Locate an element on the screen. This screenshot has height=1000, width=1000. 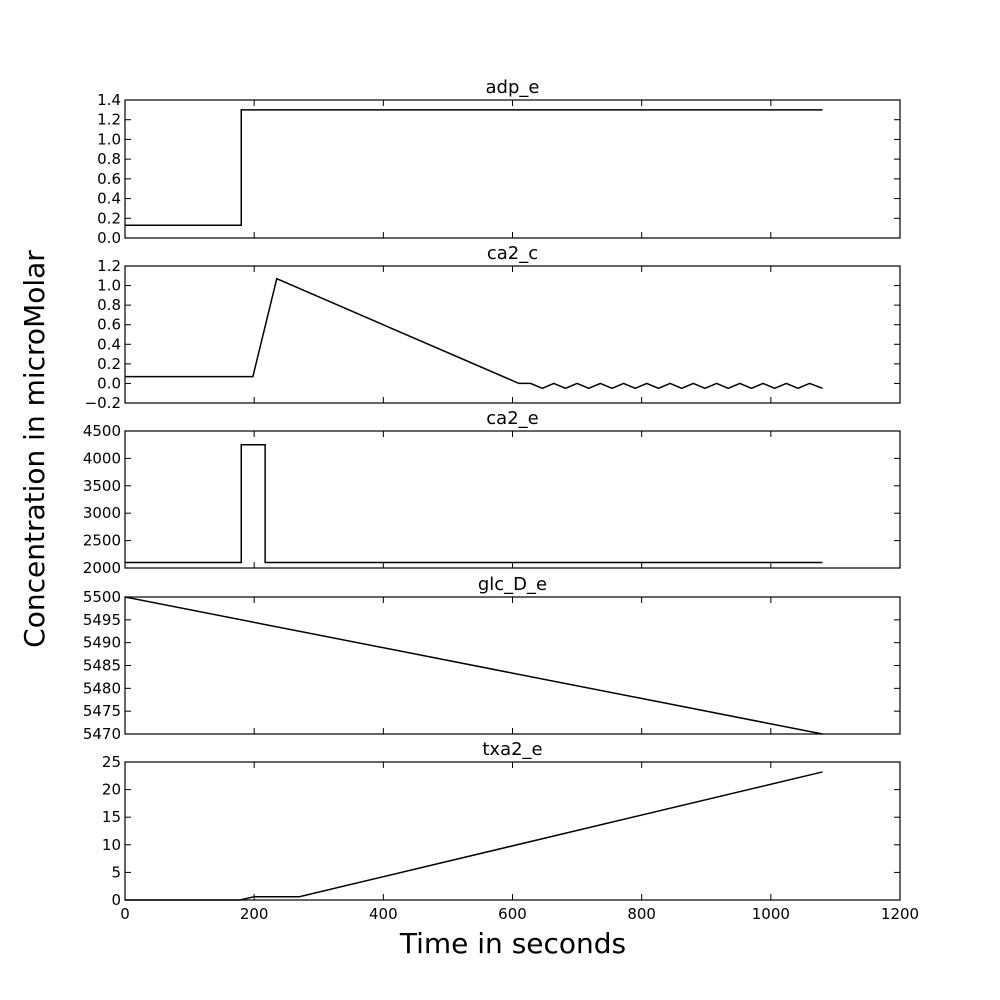
subplot-adp_e: adp_e 0.0 0.20.4 0.6 0.8 1.01.2 1.4 is located at coordinates (499, 162).